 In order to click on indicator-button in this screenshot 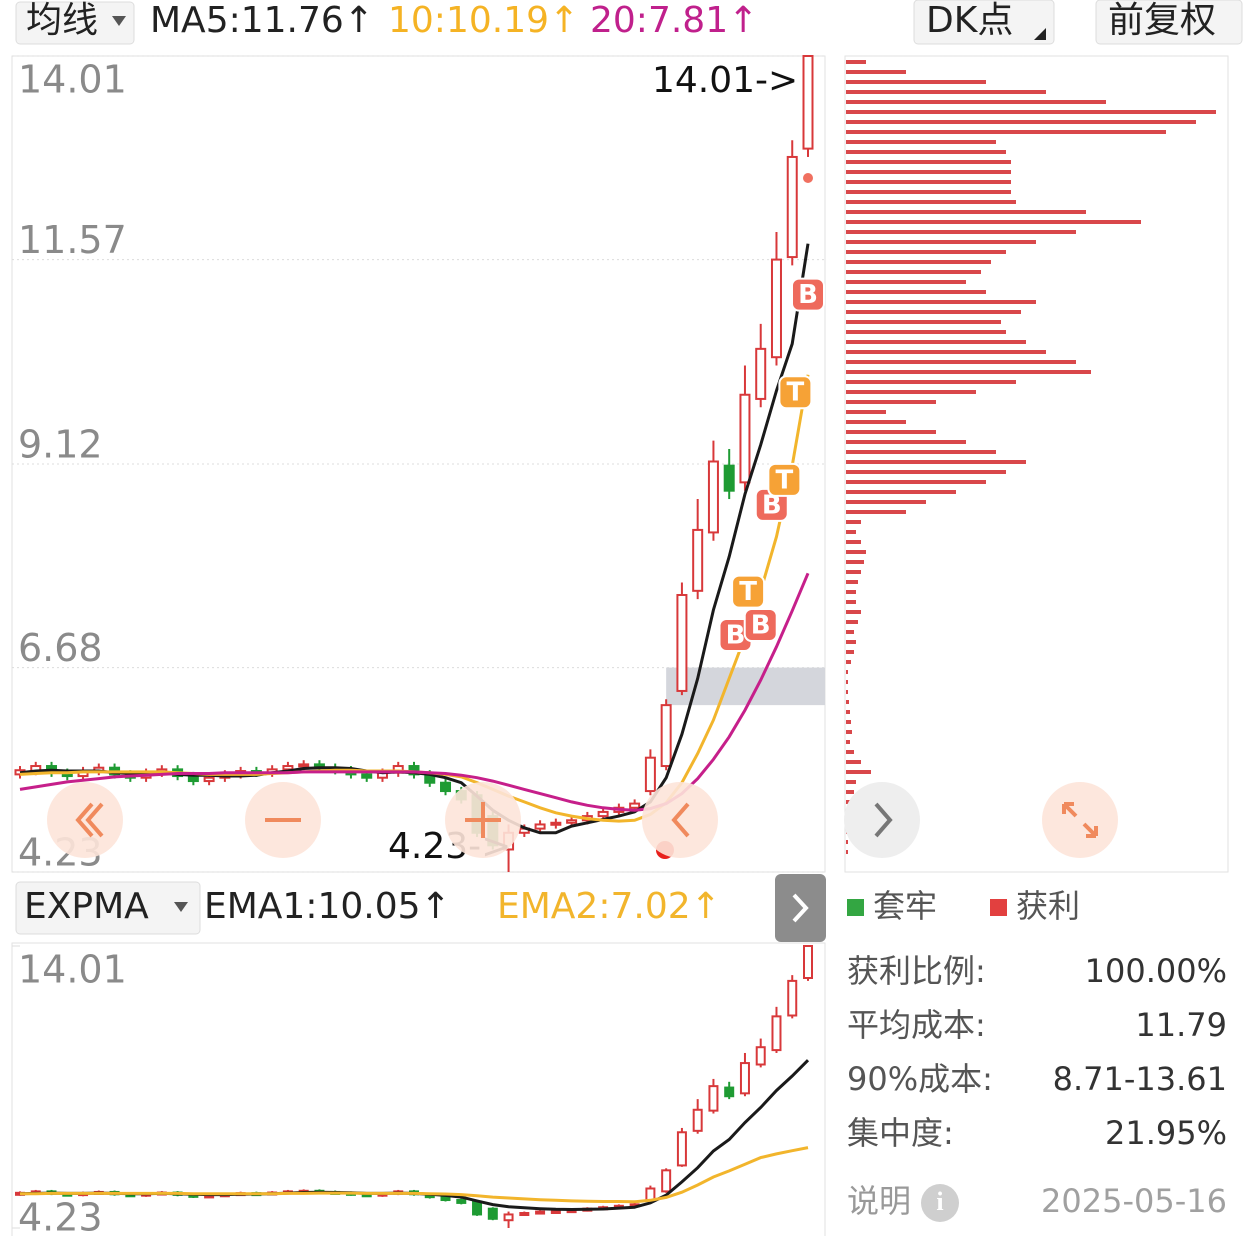, I will do `click(75, 23)`.